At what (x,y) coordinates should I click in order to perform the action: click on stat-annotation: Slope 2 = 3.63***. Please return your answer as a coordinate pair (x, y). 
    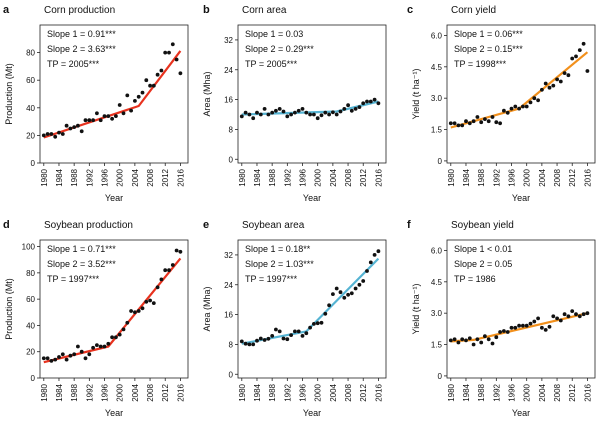
    Looking at the image, I should click on (81, 49).